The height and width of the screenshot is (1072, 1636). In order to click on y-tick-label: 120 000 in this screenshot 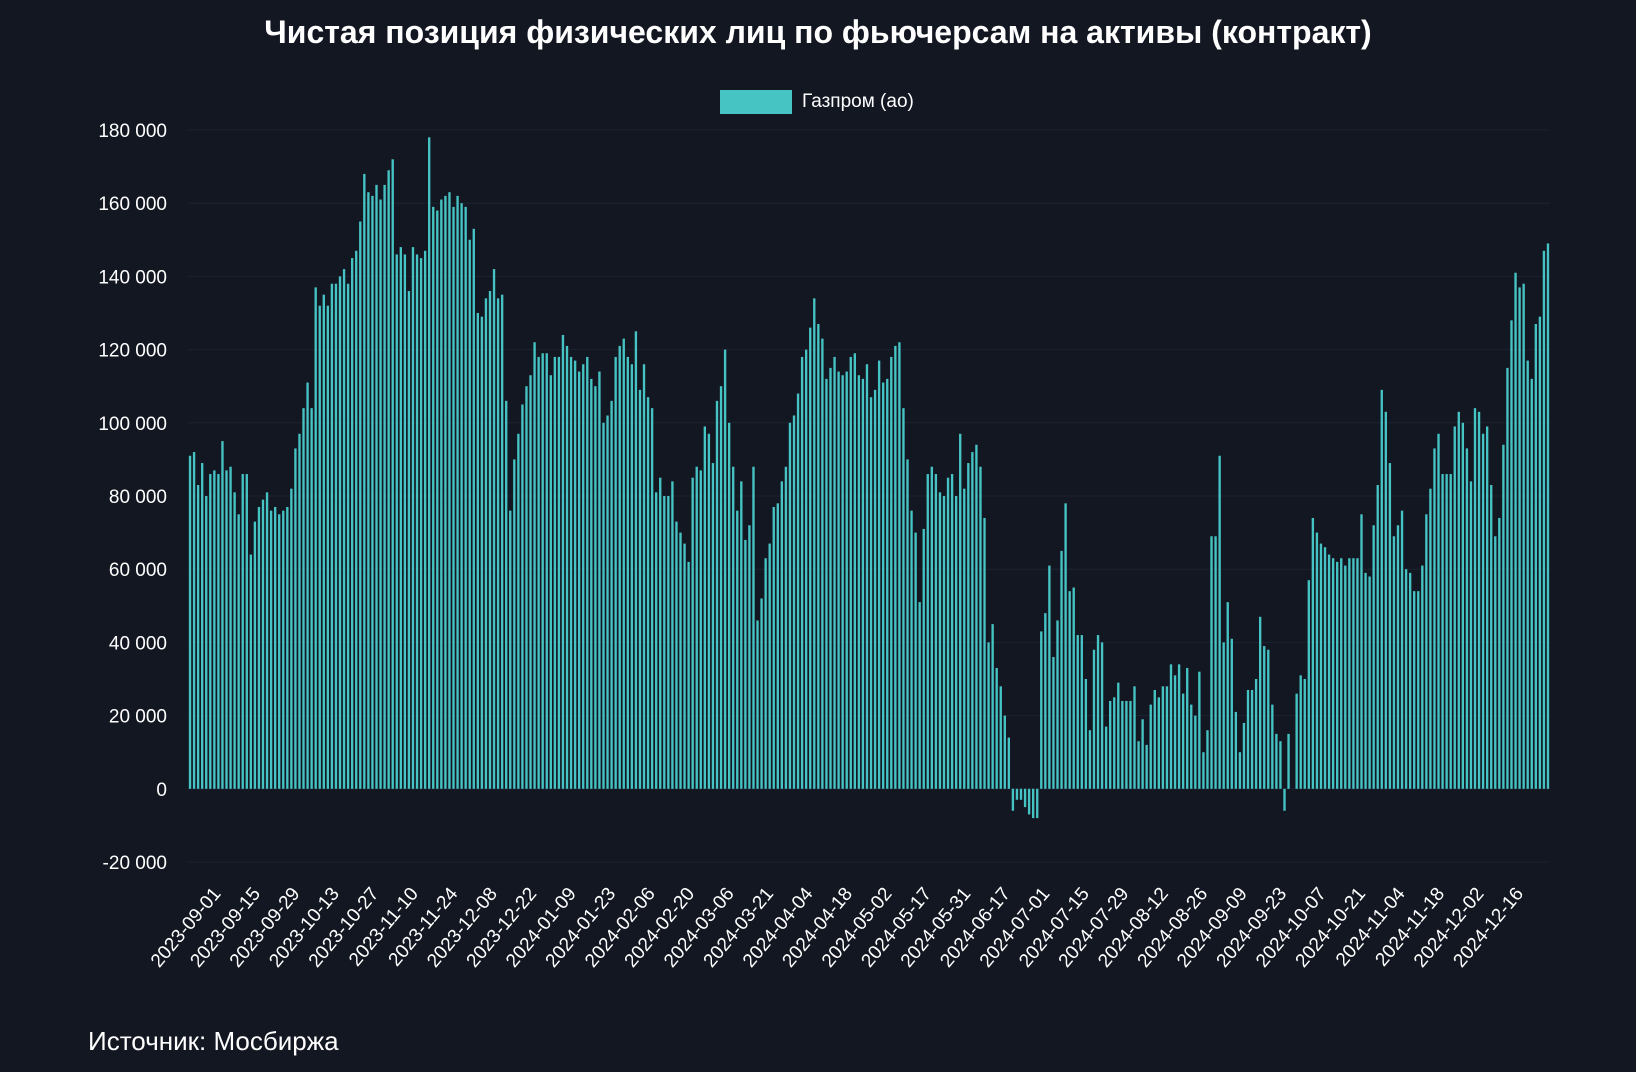, I will do `click(132, 351)`.